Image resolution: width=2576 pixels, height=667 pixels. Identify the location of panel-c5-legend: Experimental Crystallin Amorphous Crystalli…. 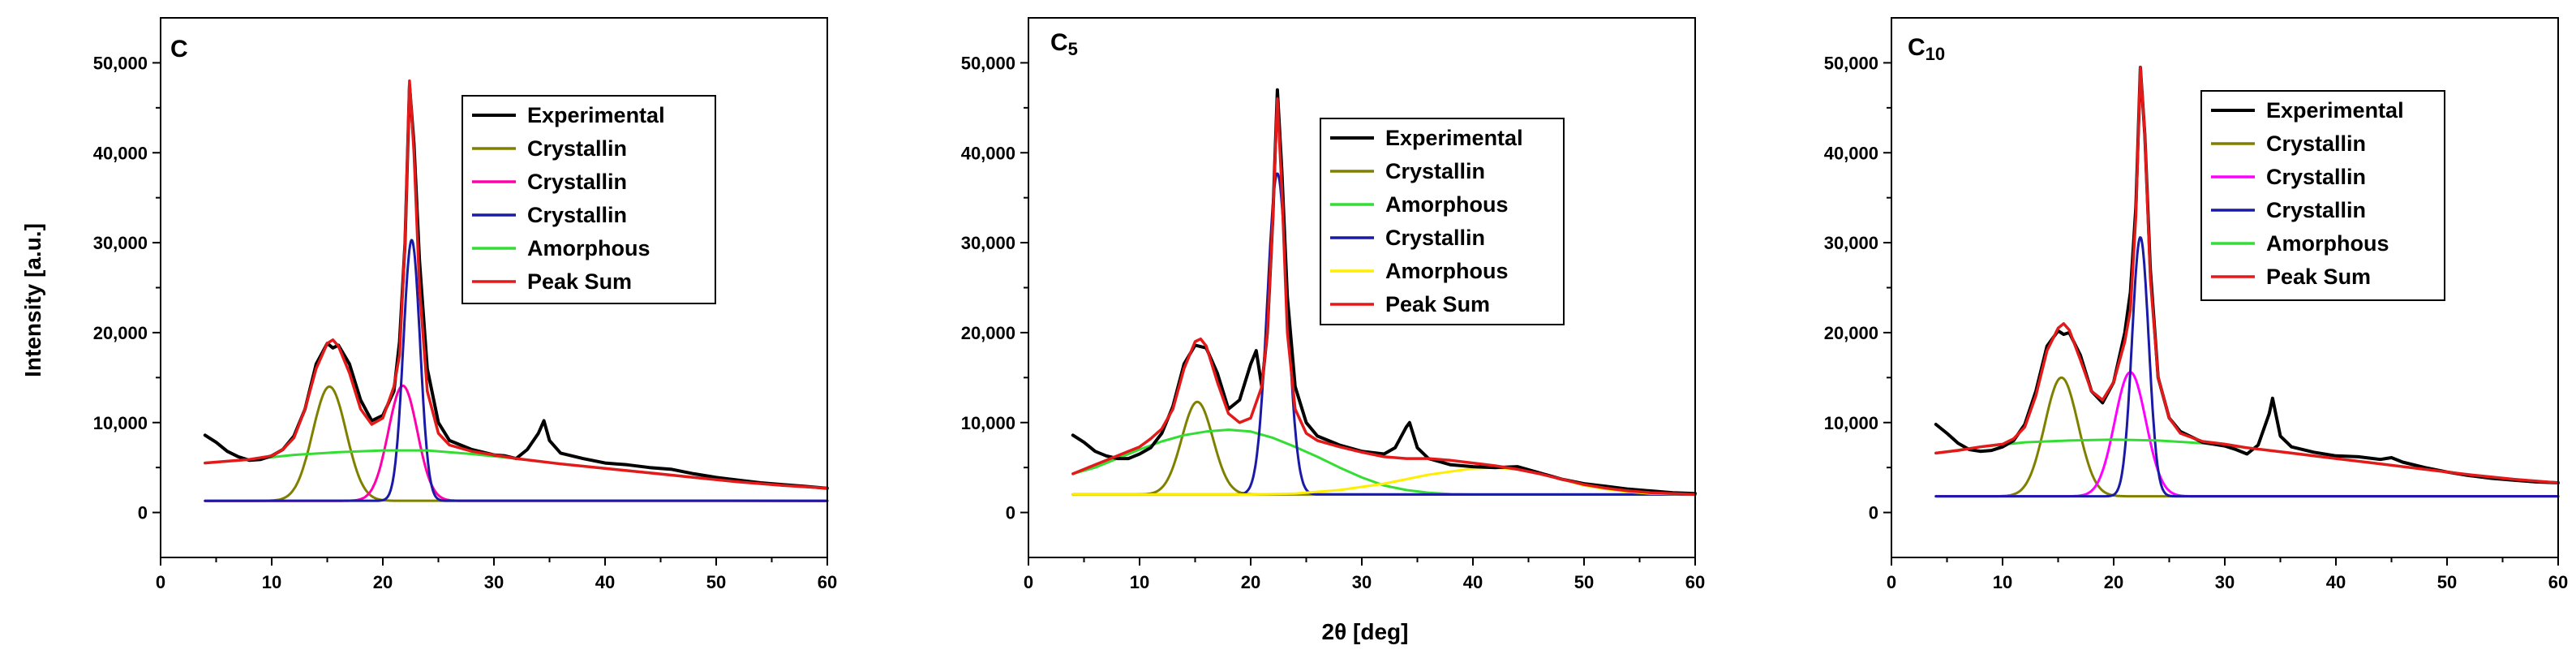
(1442, 221).